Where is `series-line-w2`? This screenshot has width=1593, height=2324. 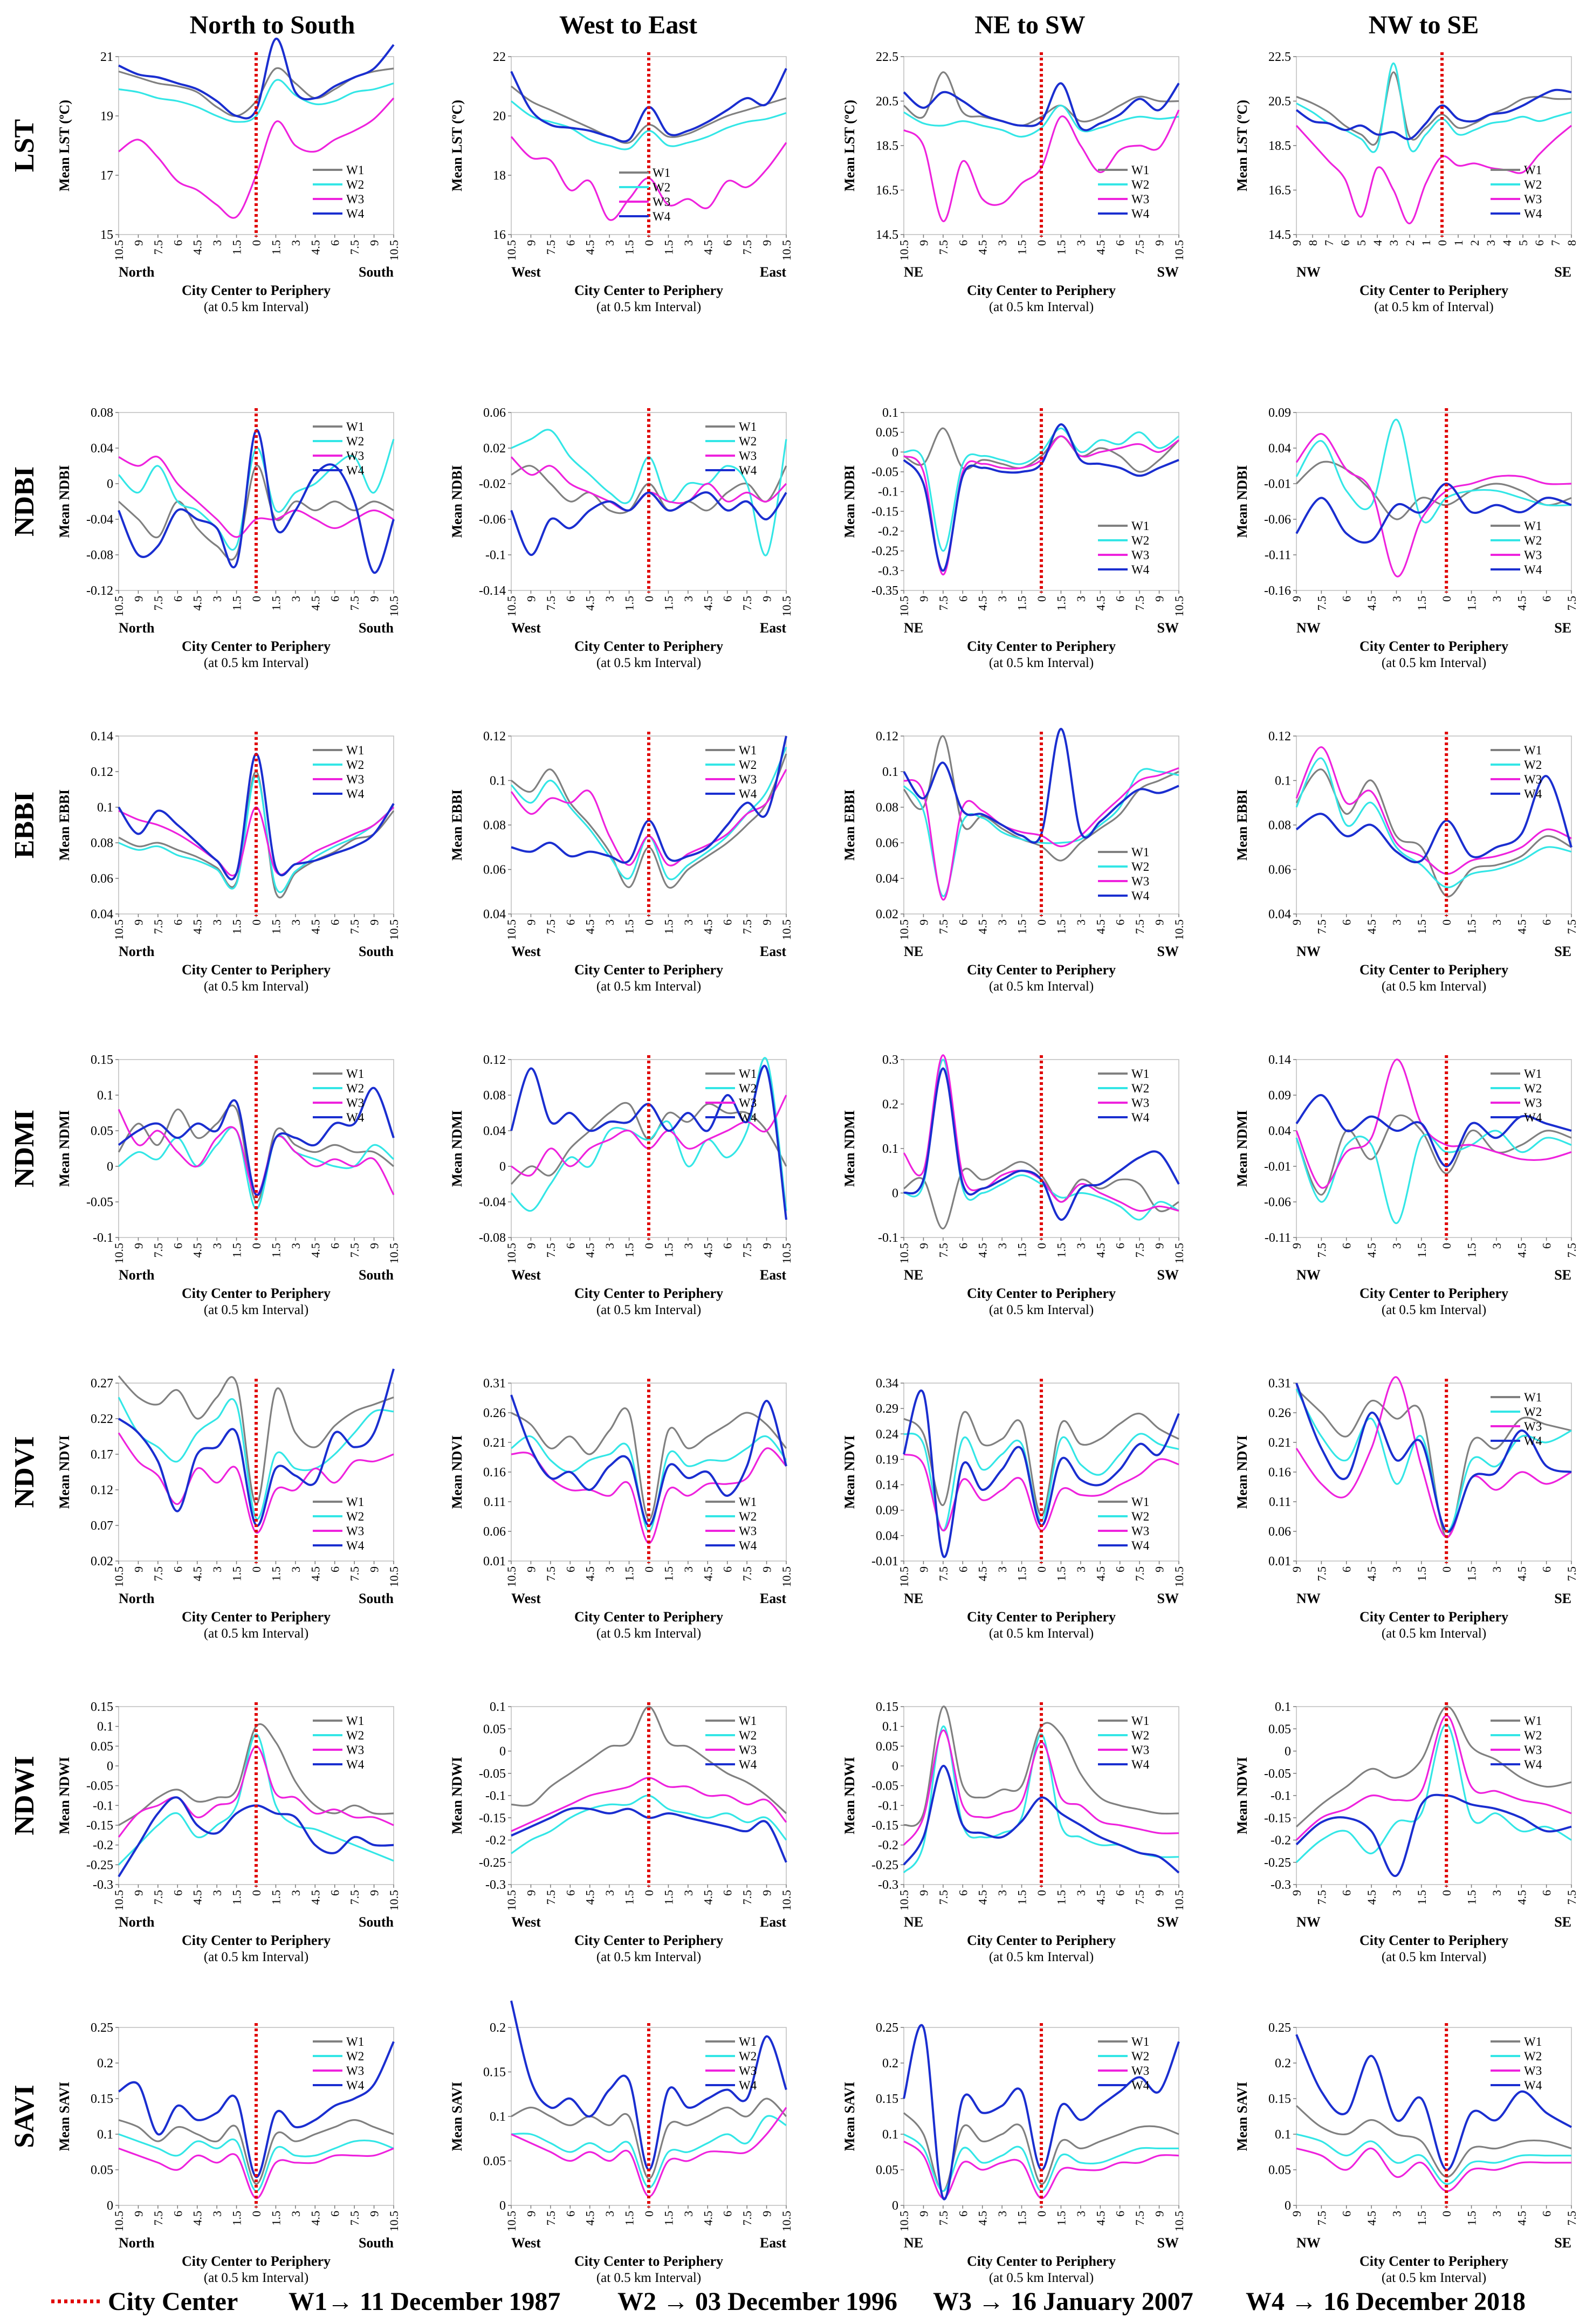
series-line-w2 is located at coordinates (1041, 121).